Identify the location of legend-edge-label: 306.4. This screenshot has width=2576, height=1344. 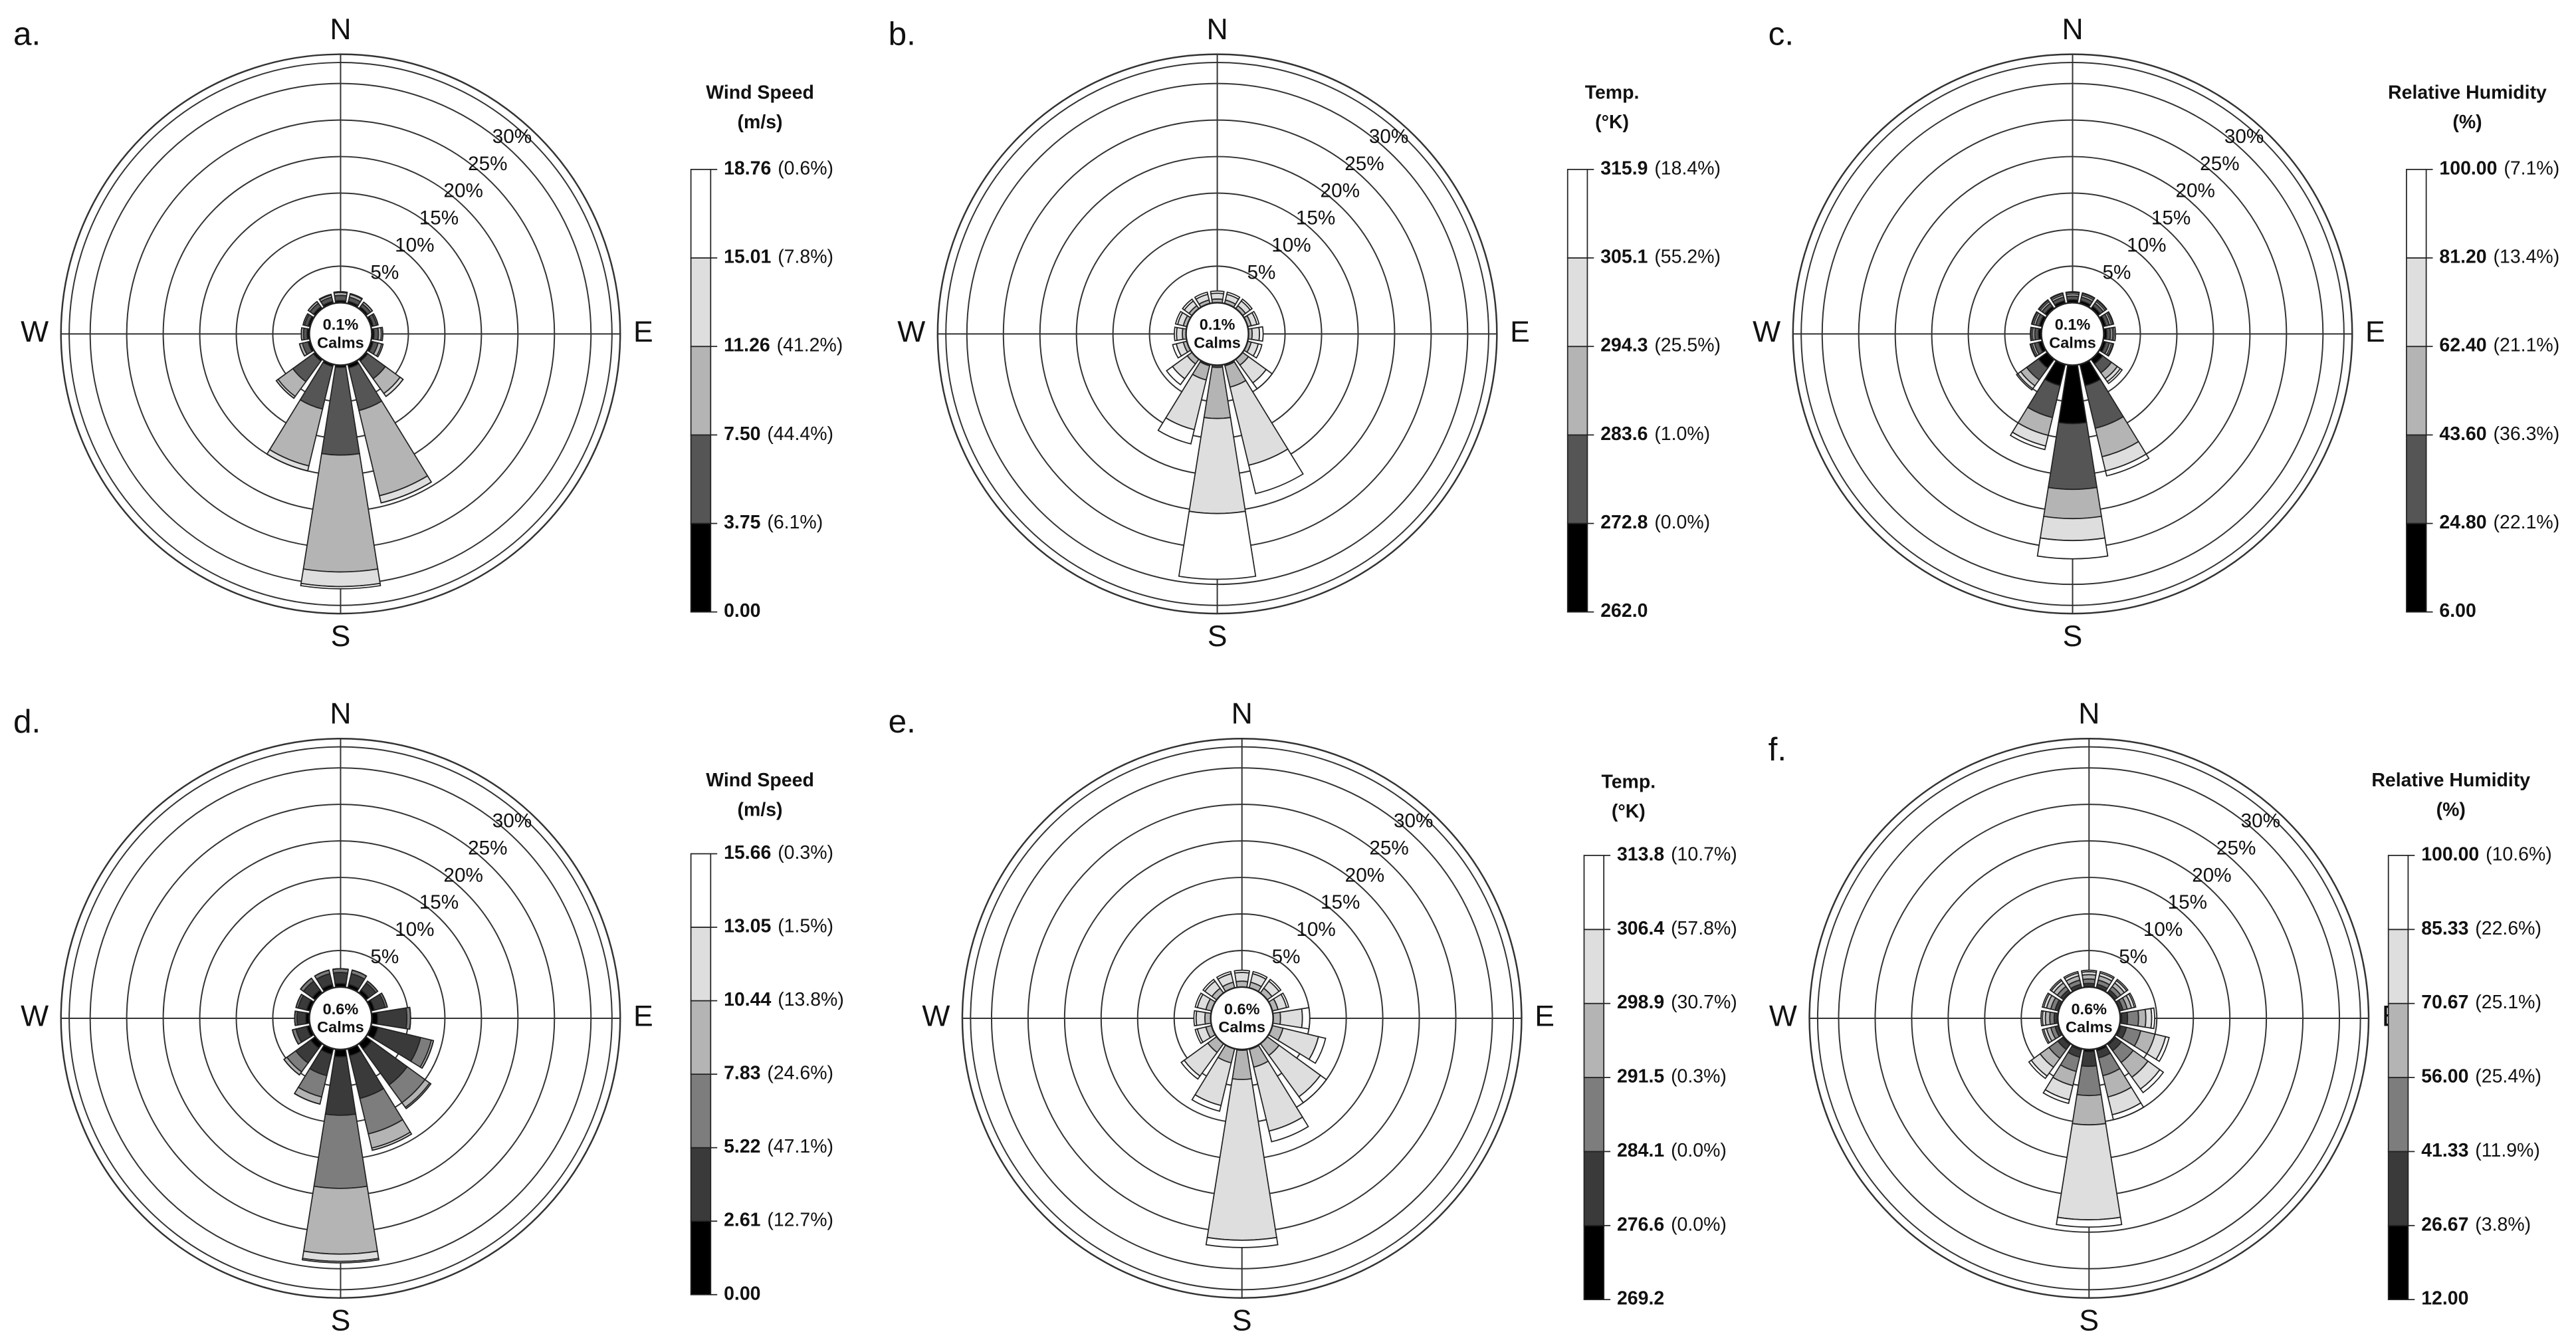
(1640, 929).